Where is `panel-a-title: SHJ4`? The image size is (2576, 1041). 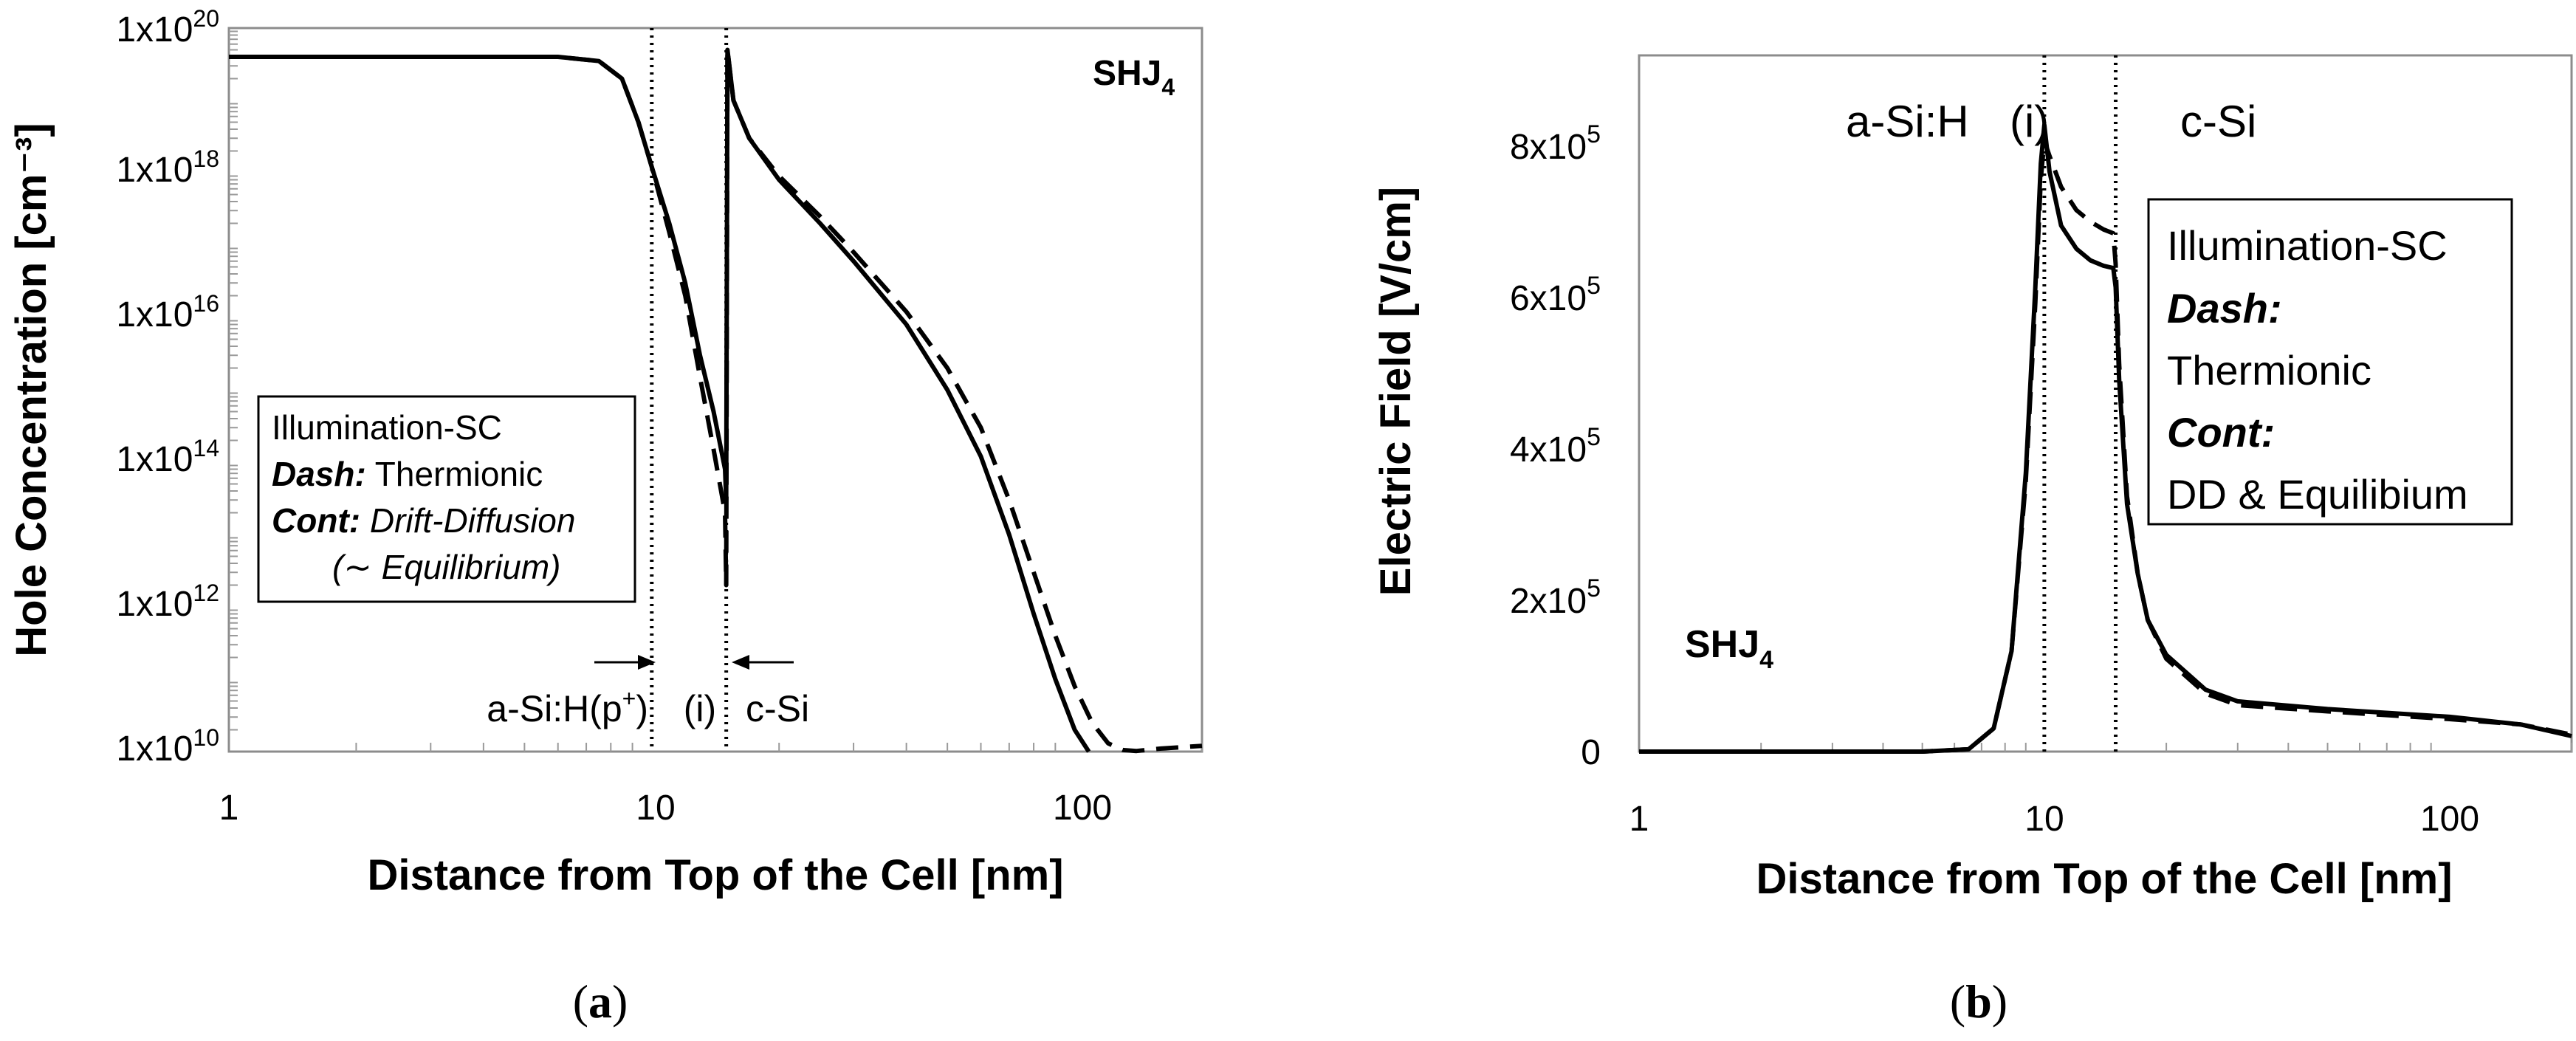
panel-a-title: SHJ4 is located at coordinates (1134, 77).